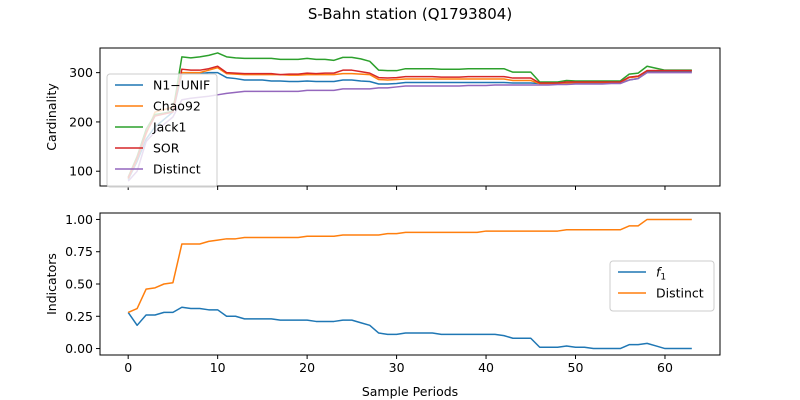 The height and width of the screenshot is (400, 800). Describe the element at coordinates (81, 171) in the screenshot. I see `cardinality-ytick-label: 100` at that location.